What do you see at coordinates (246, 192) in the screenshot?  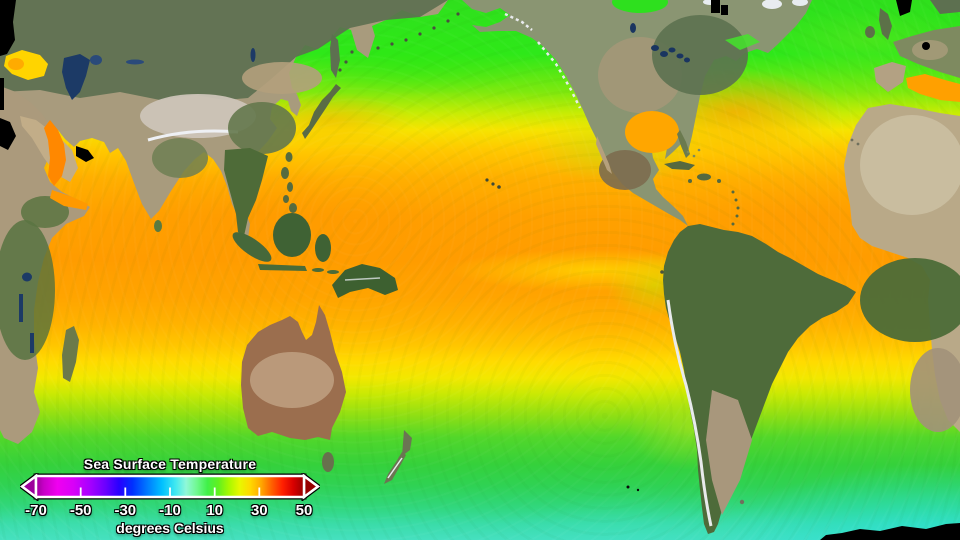 I see `indochina-green` at bounding box center [246, 192].